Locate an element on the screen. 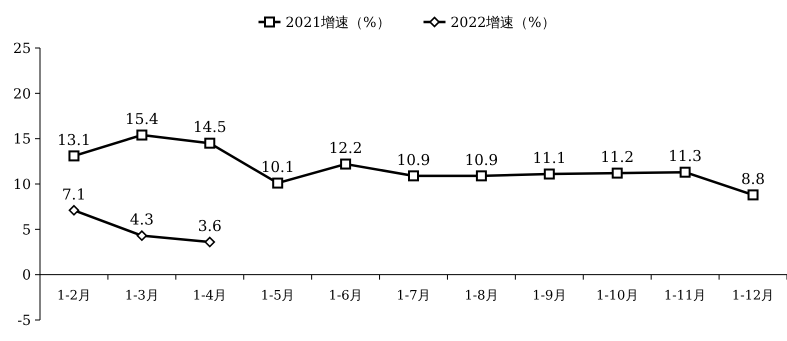  x-tick-label: 1-6月 is located at coordinates (345, 296).